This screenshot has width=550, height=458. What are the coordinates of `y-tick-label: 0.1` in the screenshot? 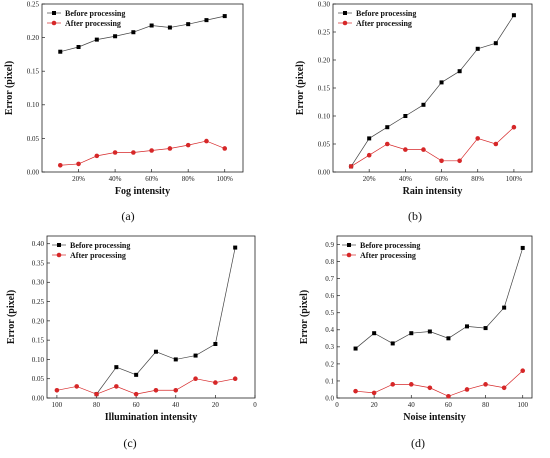 It's located at (329, 381).